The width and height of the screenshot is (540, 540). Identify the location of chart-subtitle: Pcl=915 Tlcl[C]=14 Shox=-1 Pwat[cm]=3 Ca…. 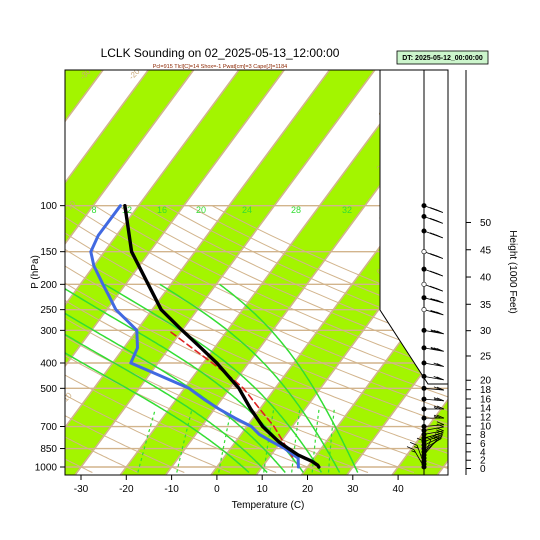
(220, 67).